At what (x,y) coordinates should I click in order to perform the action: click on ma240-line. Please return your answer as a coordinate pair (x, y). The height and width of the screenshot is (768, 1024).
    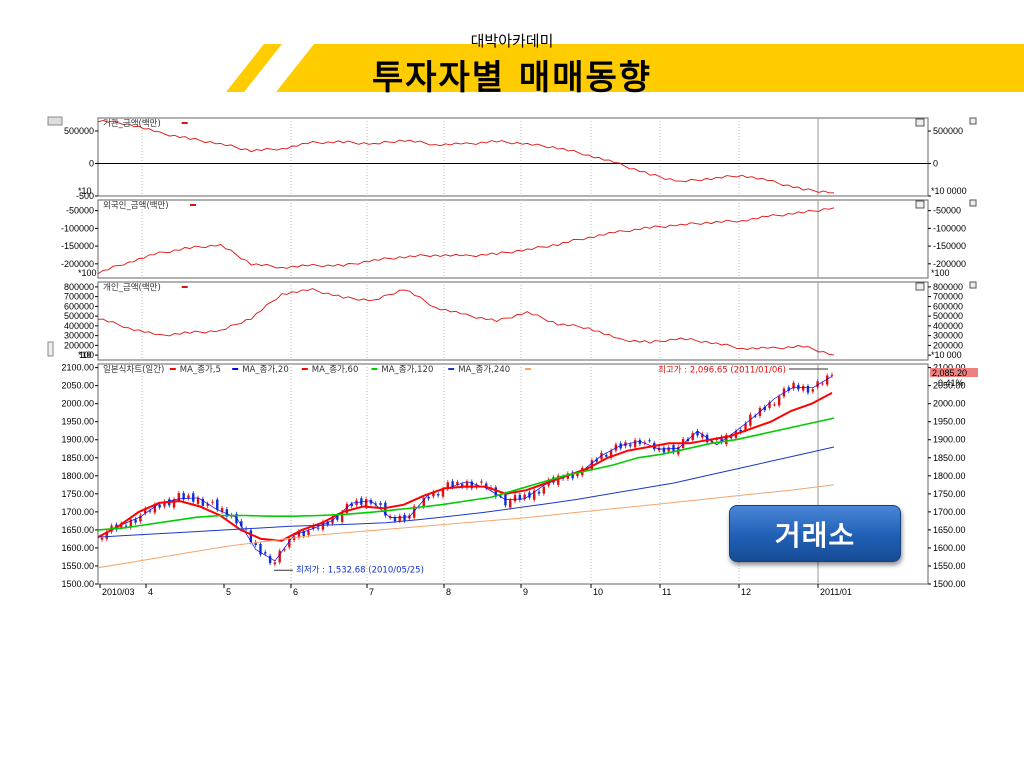
    Looking at the image, I should click on (466, 526).